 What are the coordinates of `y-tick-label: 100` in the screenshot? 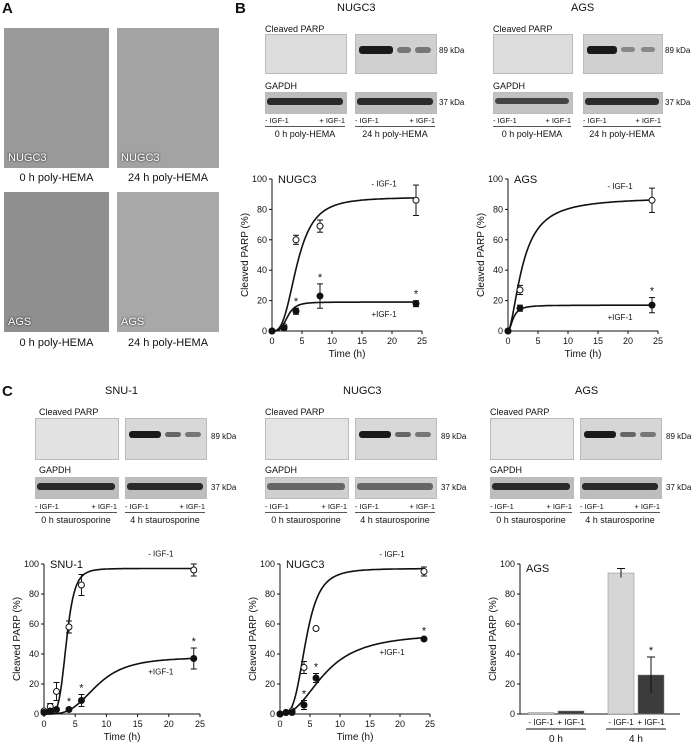 It's located at (507, 564).